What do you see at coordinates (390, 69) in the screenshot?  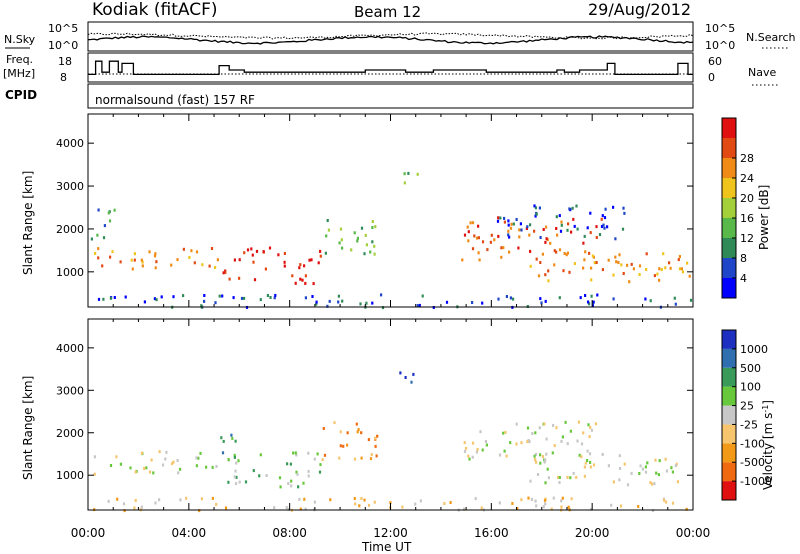 I see `frequency-panel: Freq. [MHz] 18 8 60 0 Nave` at bounding box center [390, 69].